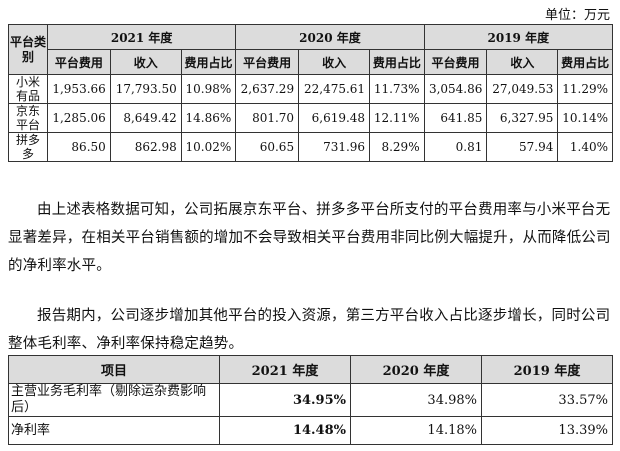  I want to click on table-cell: 2,637.29, so click(267, 89).